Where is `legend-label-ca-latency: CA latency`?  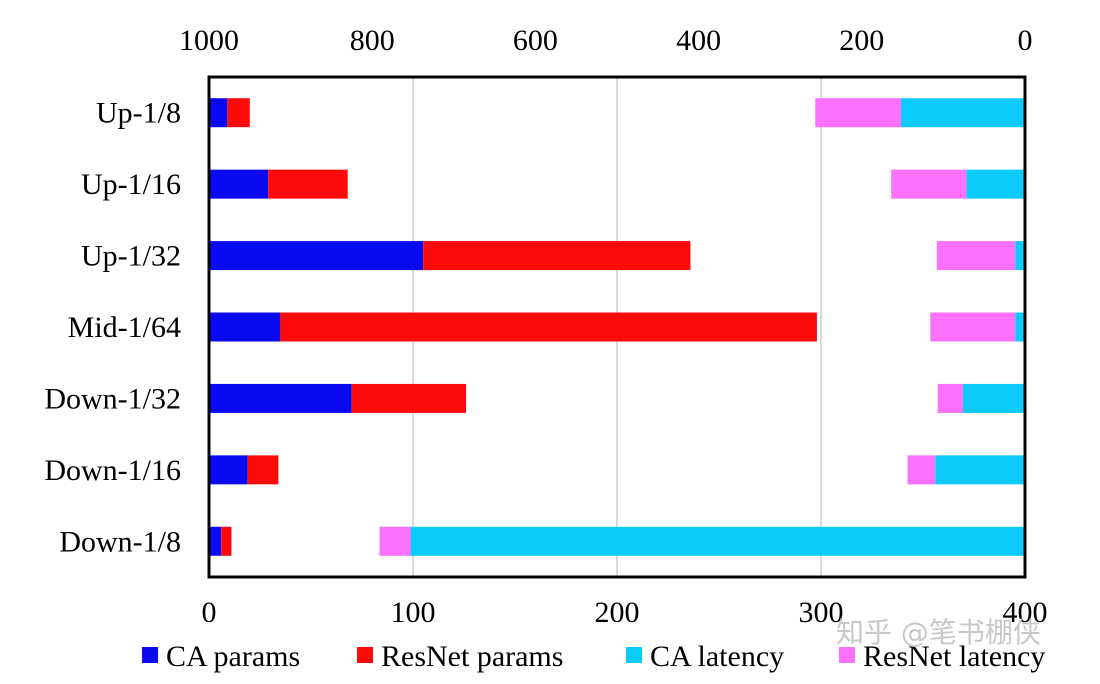
legend-label-ca-latency: CA latency is located at coordinates (717, 656).